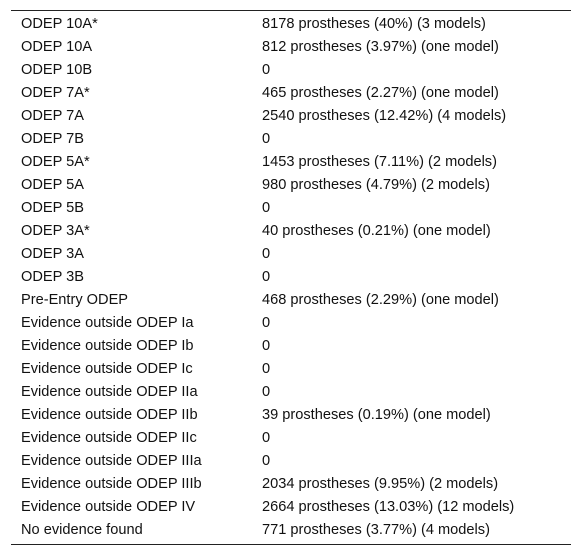 This screenshot has width=582, height=558. Describe the element at coordinates (376, 185) in the screenshot. I see `prostheses-count-cell: 980 prostheses (4.79%) (2 models)` at that location.